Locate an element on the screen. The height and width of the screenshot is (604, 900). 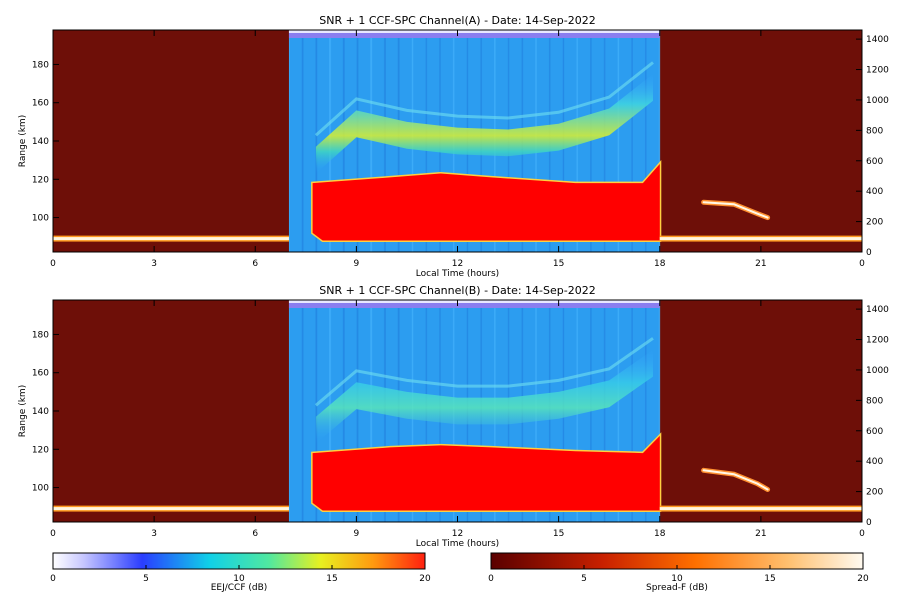
colorbar-spreadf-label: Spread-F (dB) is located at coordinates (677, 588).